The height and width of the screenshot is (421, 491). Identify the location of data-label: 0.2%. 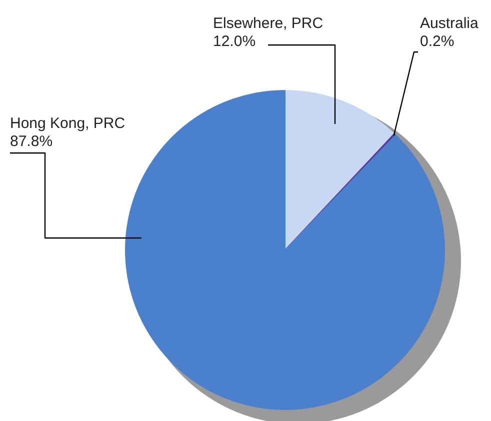
(437, 41).